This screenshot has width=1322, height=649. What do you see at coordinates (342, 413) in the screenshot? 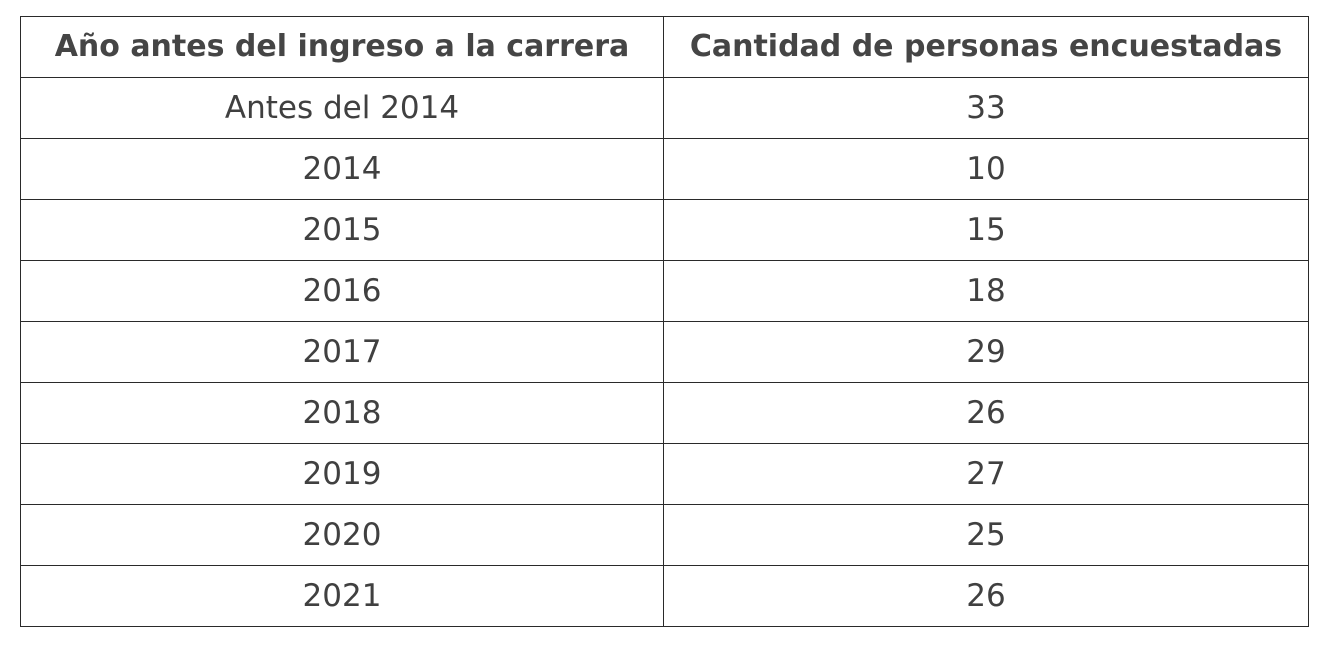
I see `cell-year: 2018` at bounding box center [342, 413].